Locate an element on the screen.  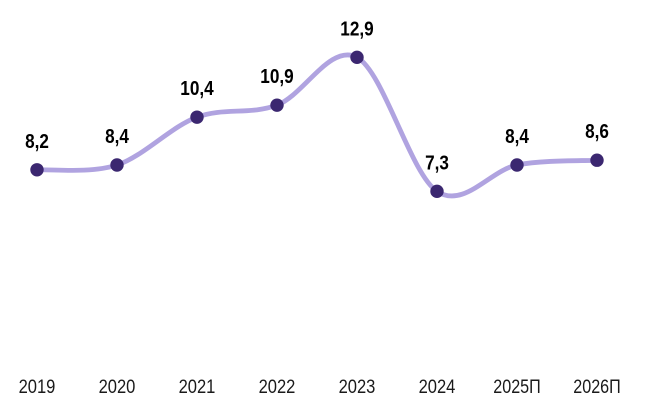
x-axis-label: 2022 is located at coordinates (277, 387).